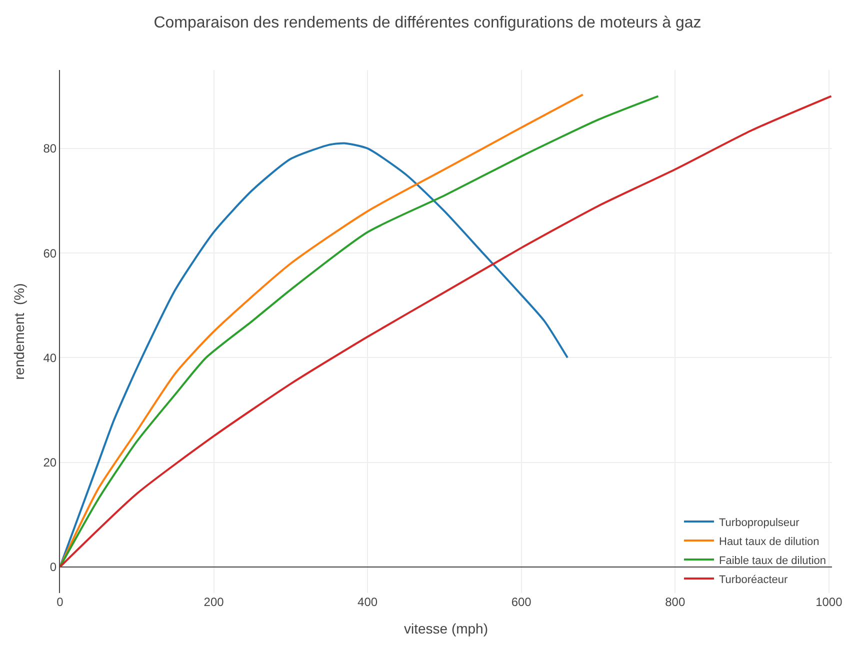 Image resolution: width=855 pixels, height=653 pixels. What do you see at coordinates (759, 522) in the screenshot?
I see `legend-label: Turbopropulseur` at bounding box center [759, 522].